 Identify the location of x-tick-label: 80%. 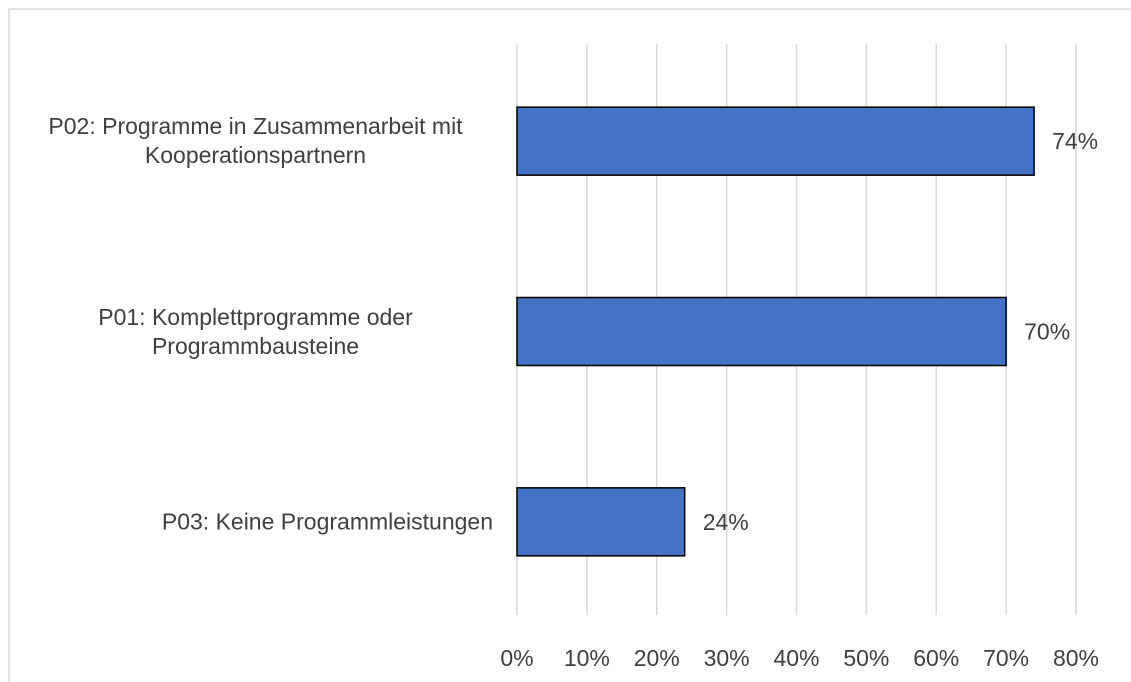
(1076, 658).